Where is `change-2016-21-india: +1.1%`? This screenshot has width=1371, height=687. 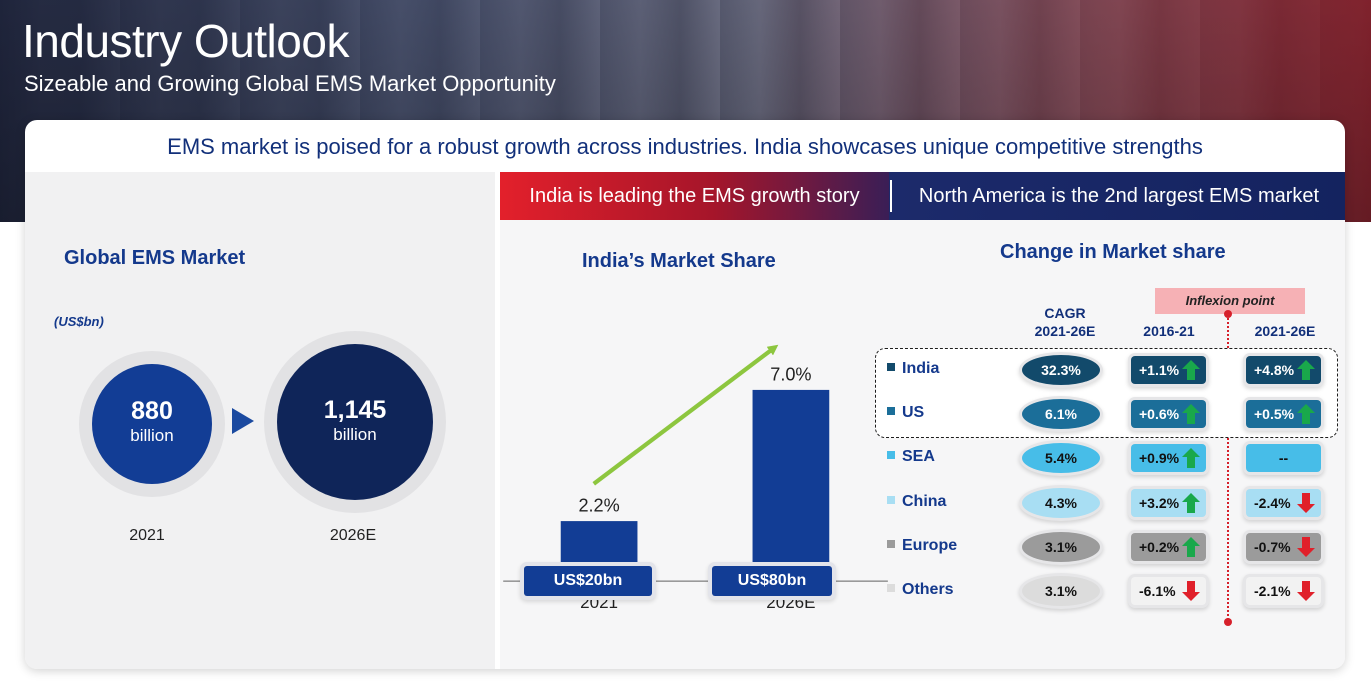
change-2016-21-india: +1.1% is located at coordinates (1168, 370).